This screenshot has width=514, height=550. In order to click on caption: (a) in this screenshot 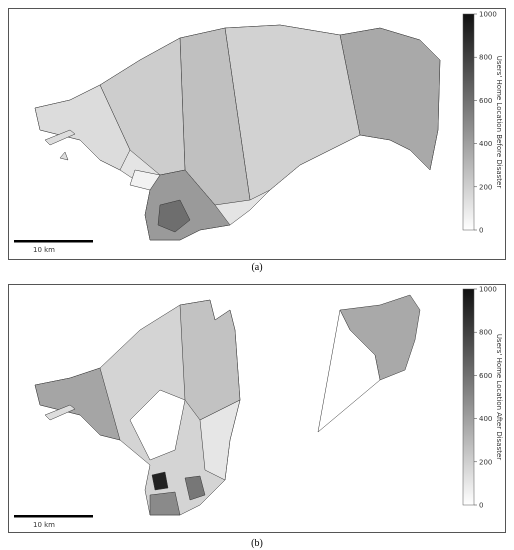, I will do `click(256, 267)`.